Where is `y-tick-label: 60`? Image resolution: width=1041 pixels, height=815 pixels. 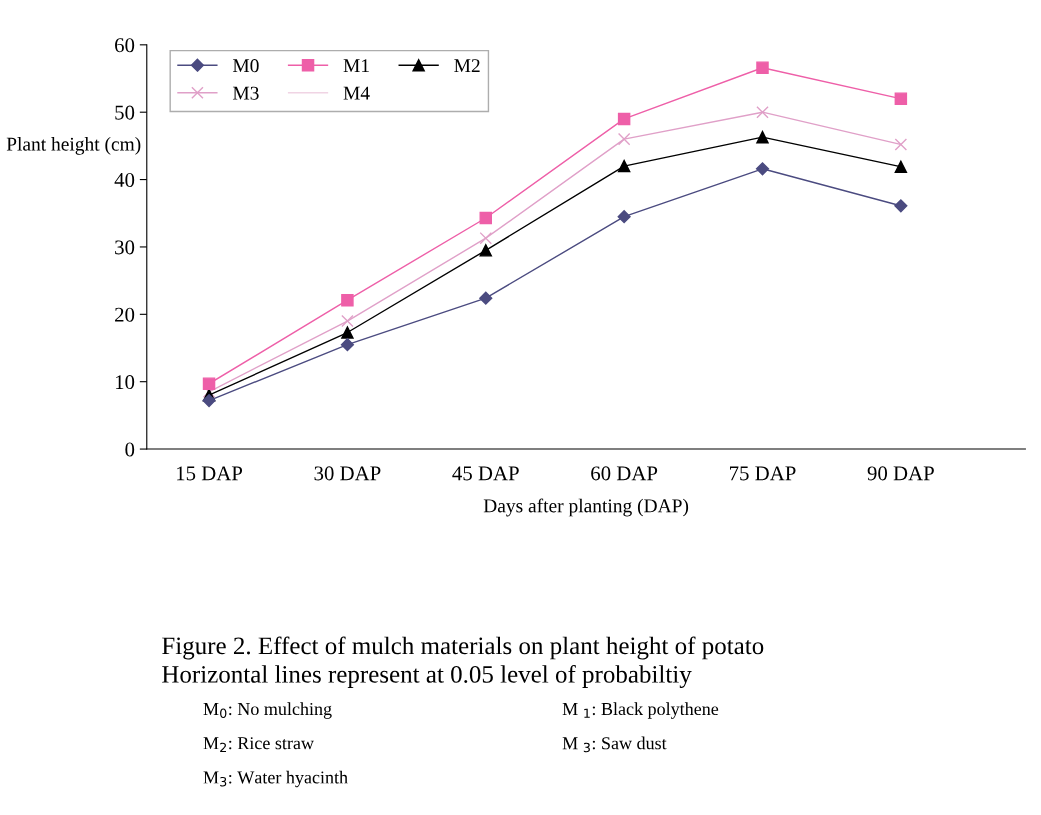 y-tick-label: 60 is located at coordinates (125, 45).